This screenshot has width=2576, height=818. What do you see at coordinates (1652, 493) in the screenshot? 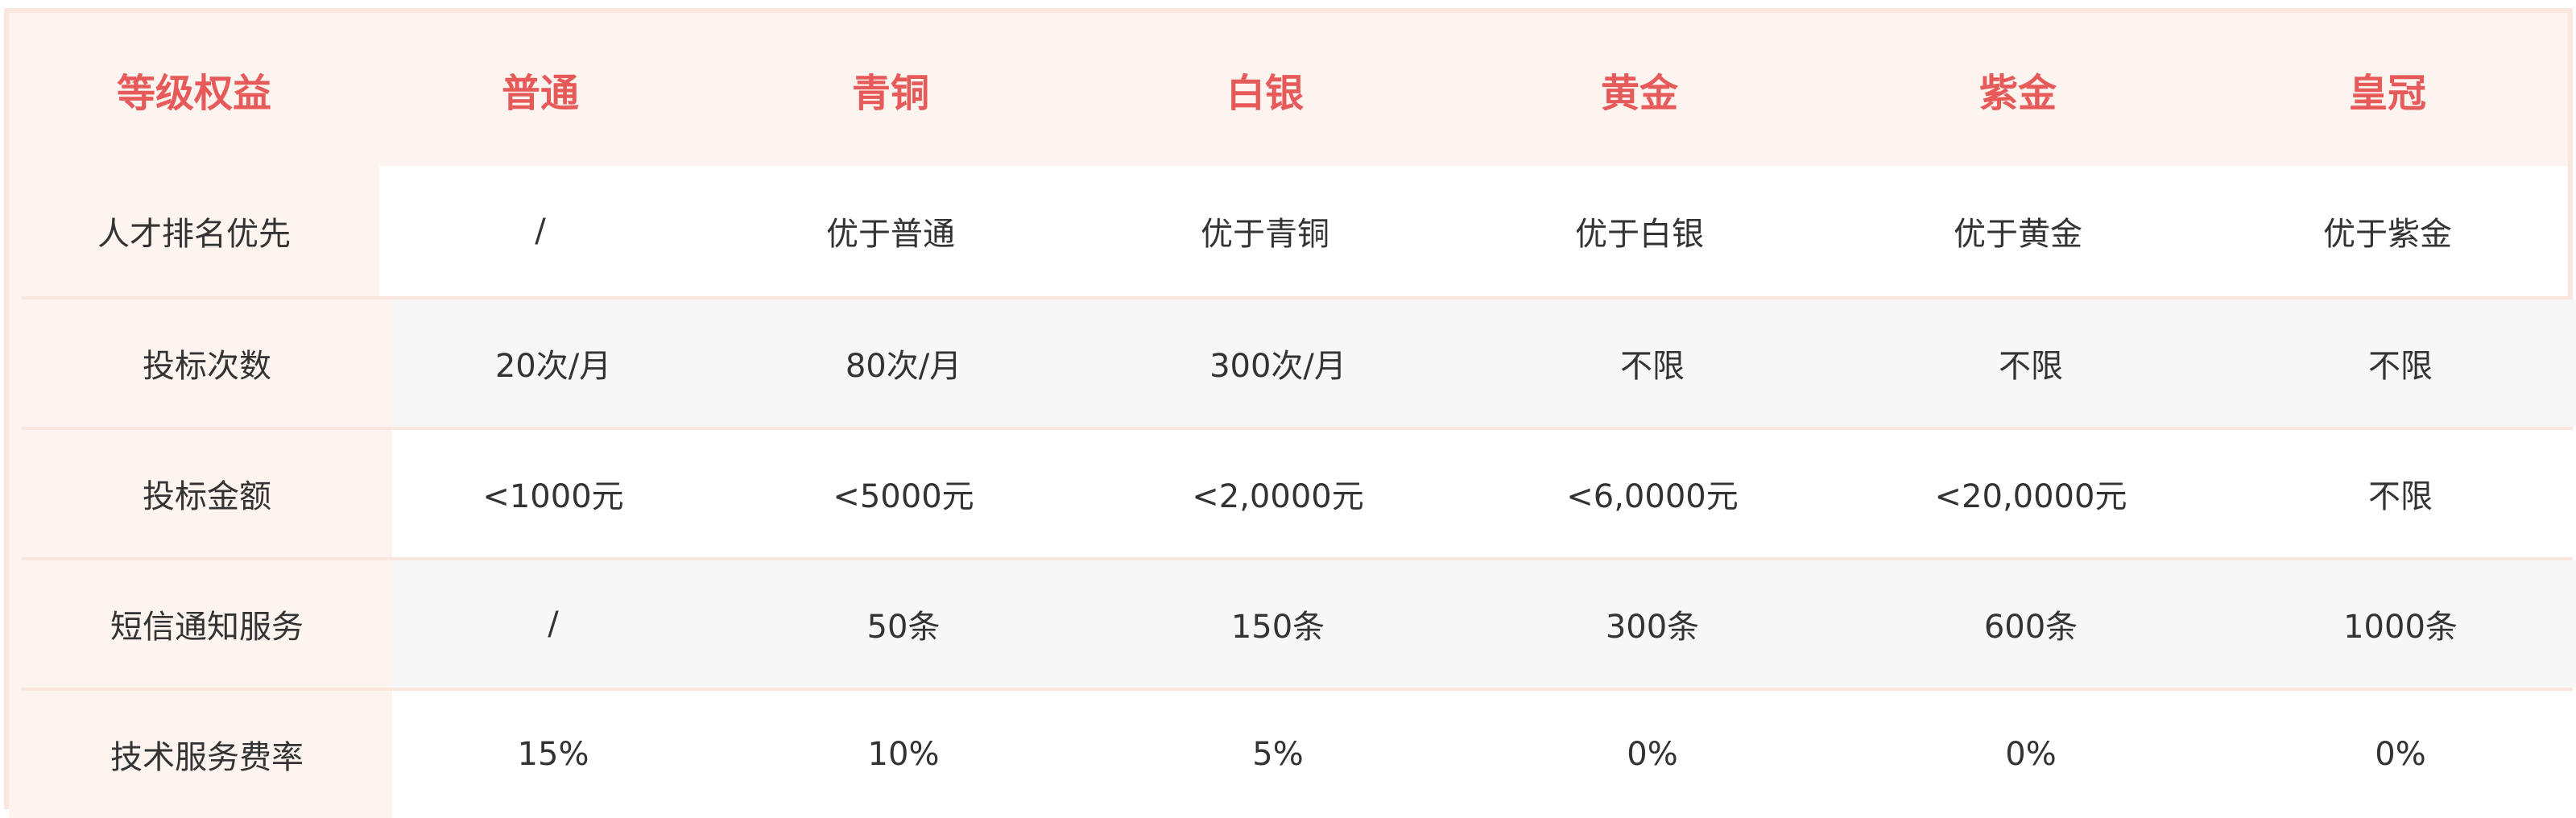
I see `cell: <6,0000元` at bounding box center [1652, 493].